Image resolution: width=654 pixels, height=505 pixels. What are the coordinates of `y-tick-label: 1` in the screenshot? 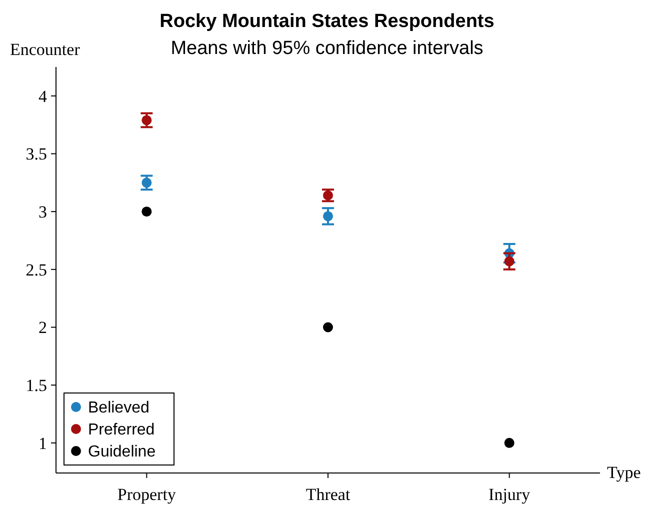 It's located at (42, 443).